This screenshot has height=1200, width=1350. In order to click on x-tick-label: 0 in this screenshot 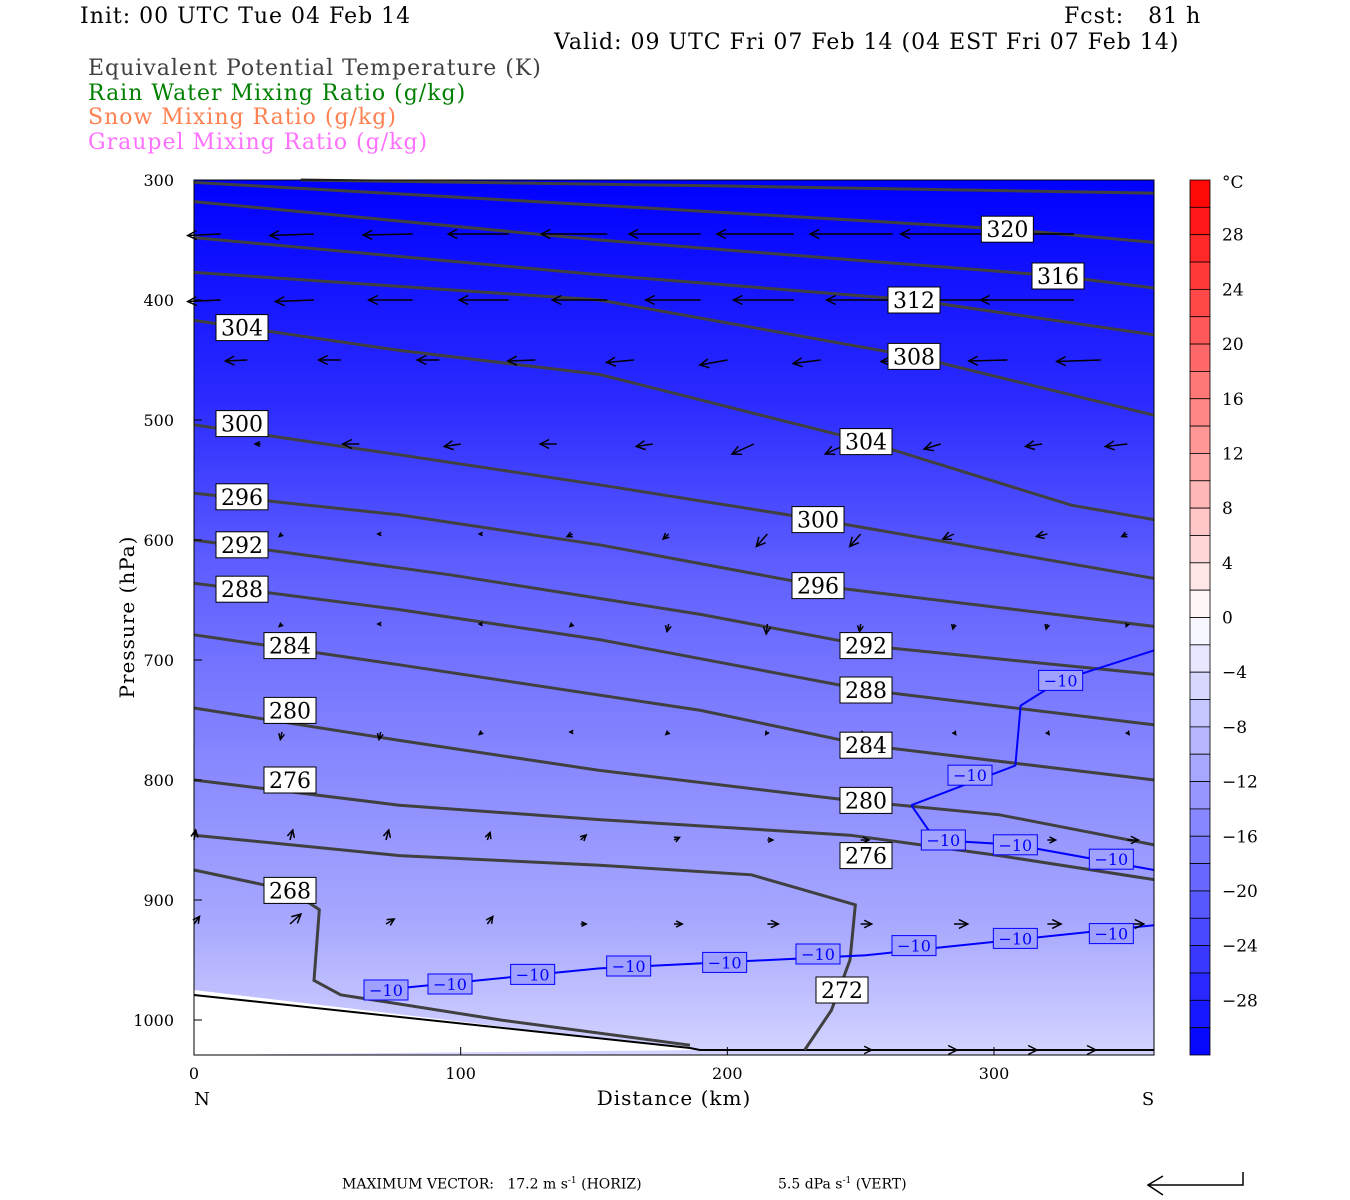, I will do `click(194, 1073)`.